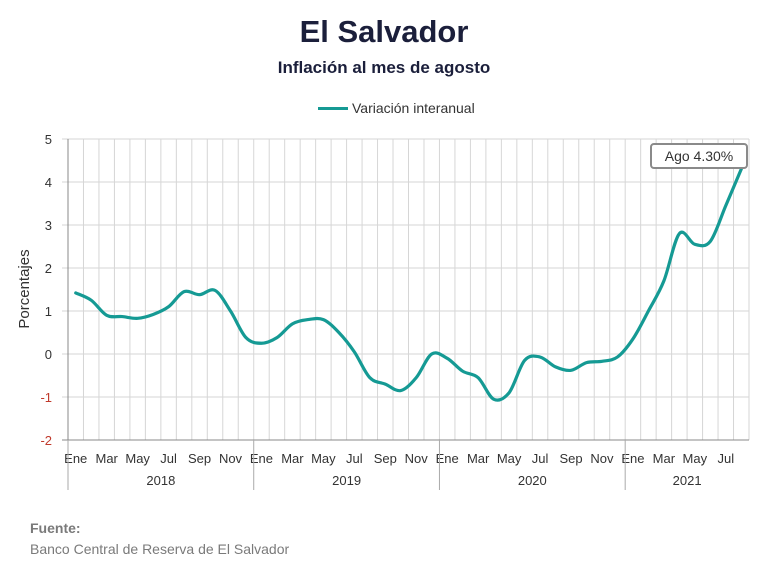  What do you see at coordinates (48, 225) in the screenshot?
I see `y-tick-label: 3` at bounding box center [48, 225].